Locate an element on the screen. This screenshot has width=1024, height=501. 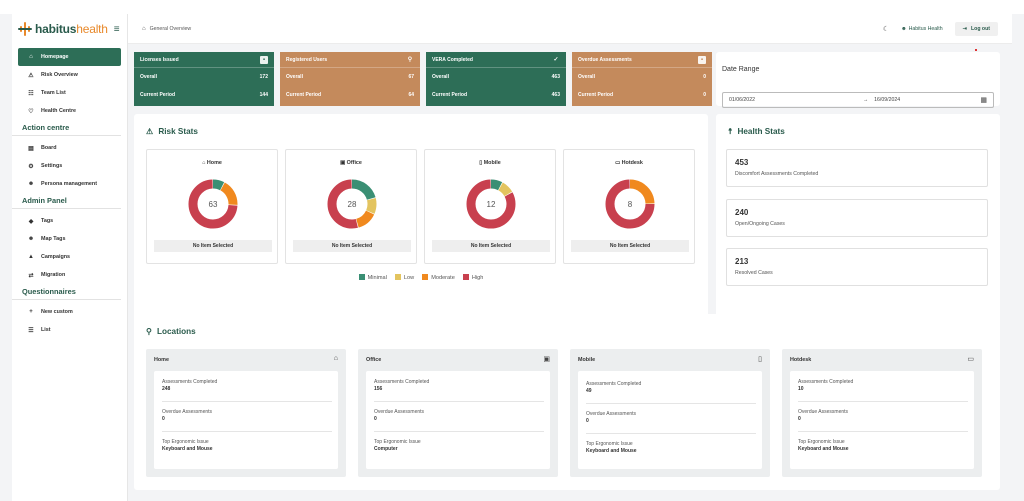
donut-center-label: 28 is located at coordinates (352, 204).